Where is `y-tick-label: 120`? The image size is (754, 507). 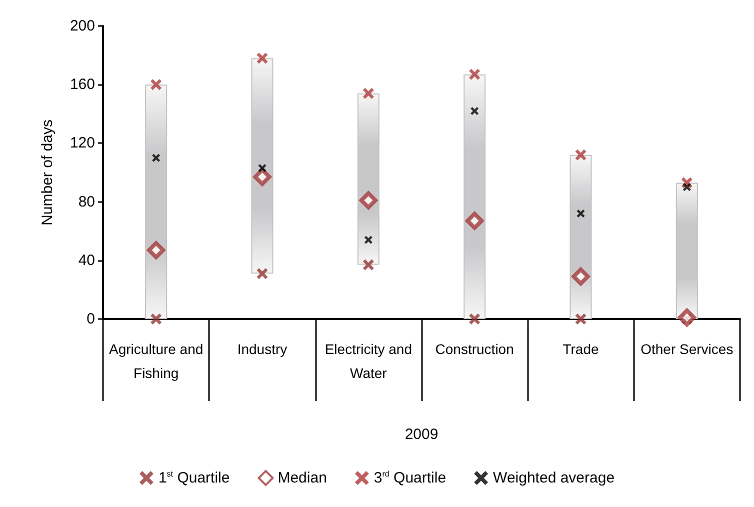
y-tick-label: 120 is located at coordinates (82, 143).